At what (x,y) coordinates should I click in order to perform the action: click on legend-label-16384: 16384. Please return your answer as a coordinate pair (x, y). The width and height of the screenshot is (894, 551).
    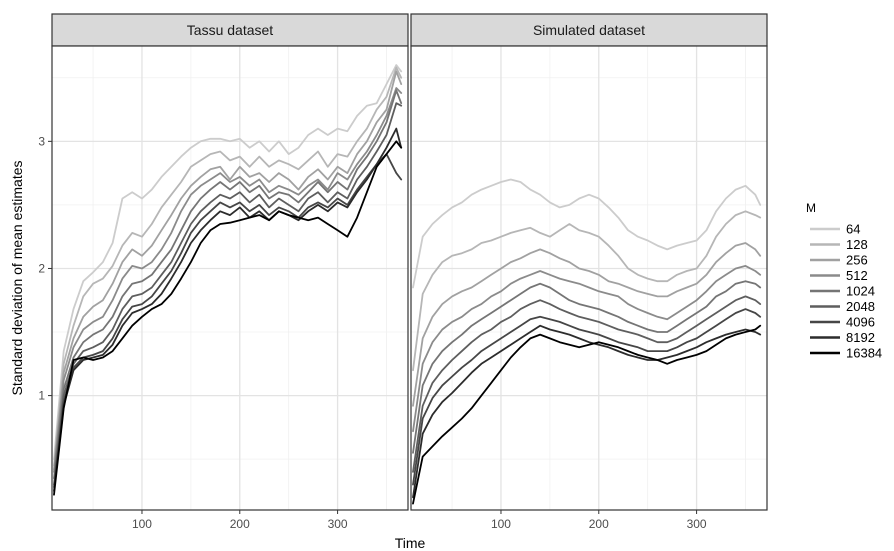
    Looking at the image, I should click on (864, 353).